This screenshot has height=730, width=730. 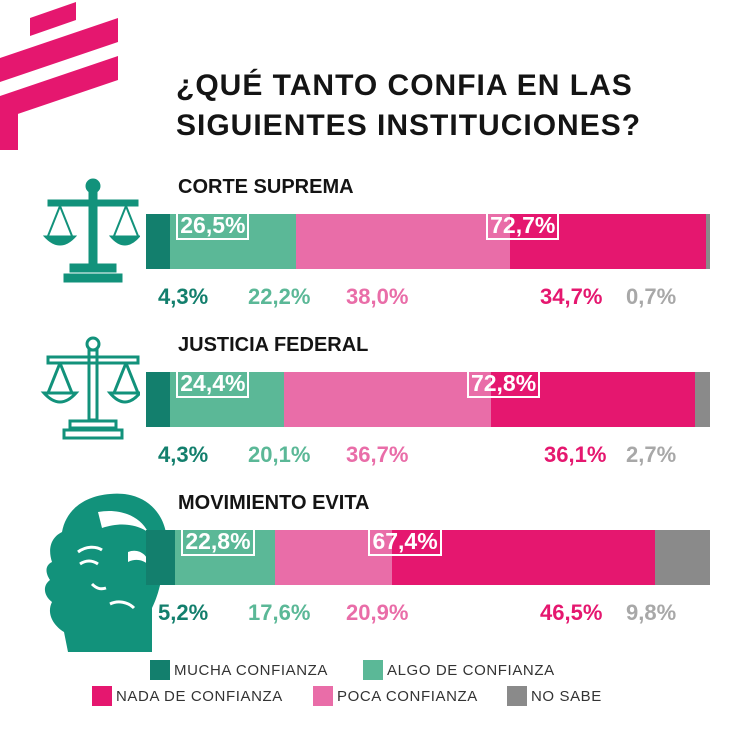 I want to click on title-line-2: SIGUIENTES INSTITUCIONES?, so click(x=409, y=125).